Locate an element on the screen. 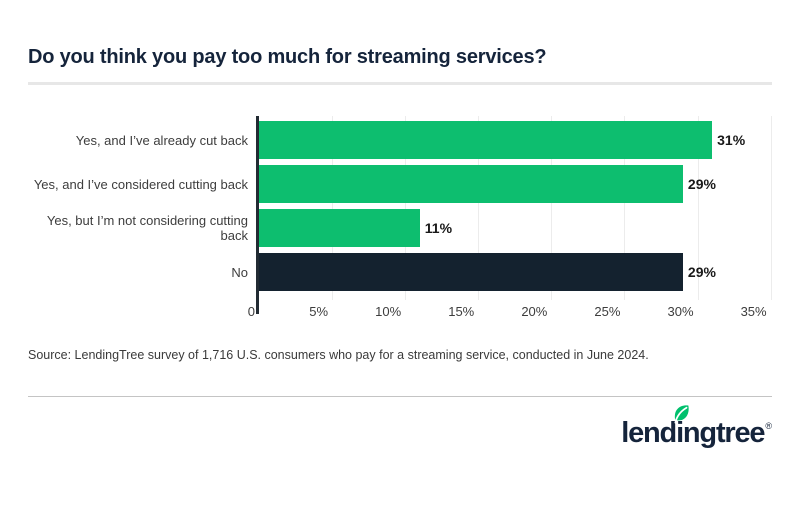 The width and height of the screenshot is (800, 513). logo-text-i: i is located at coordinates (681, 427).